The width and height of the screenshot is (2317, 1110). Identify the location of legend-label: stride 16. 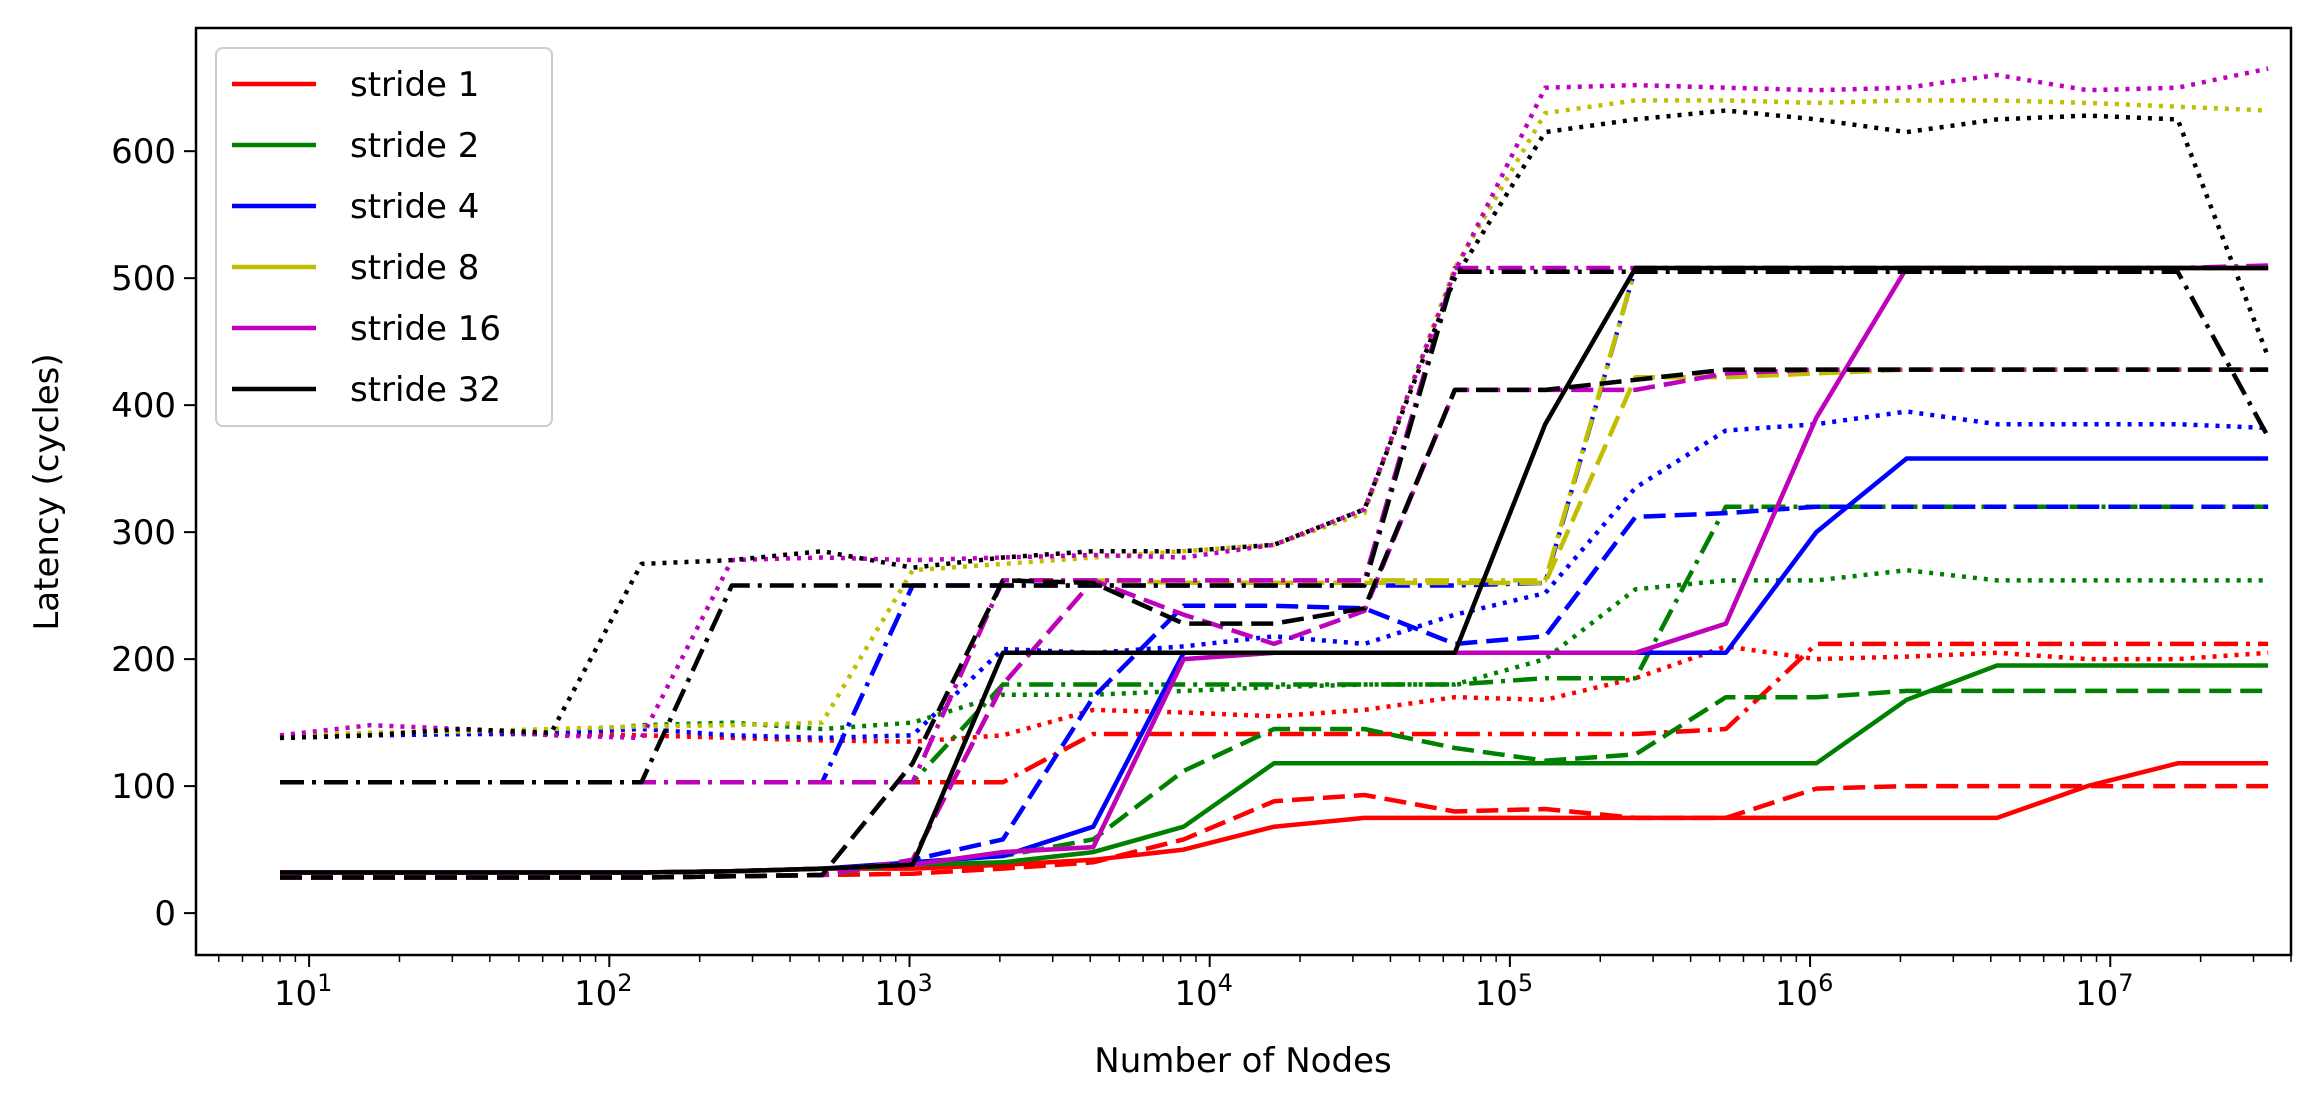
(425, 329).